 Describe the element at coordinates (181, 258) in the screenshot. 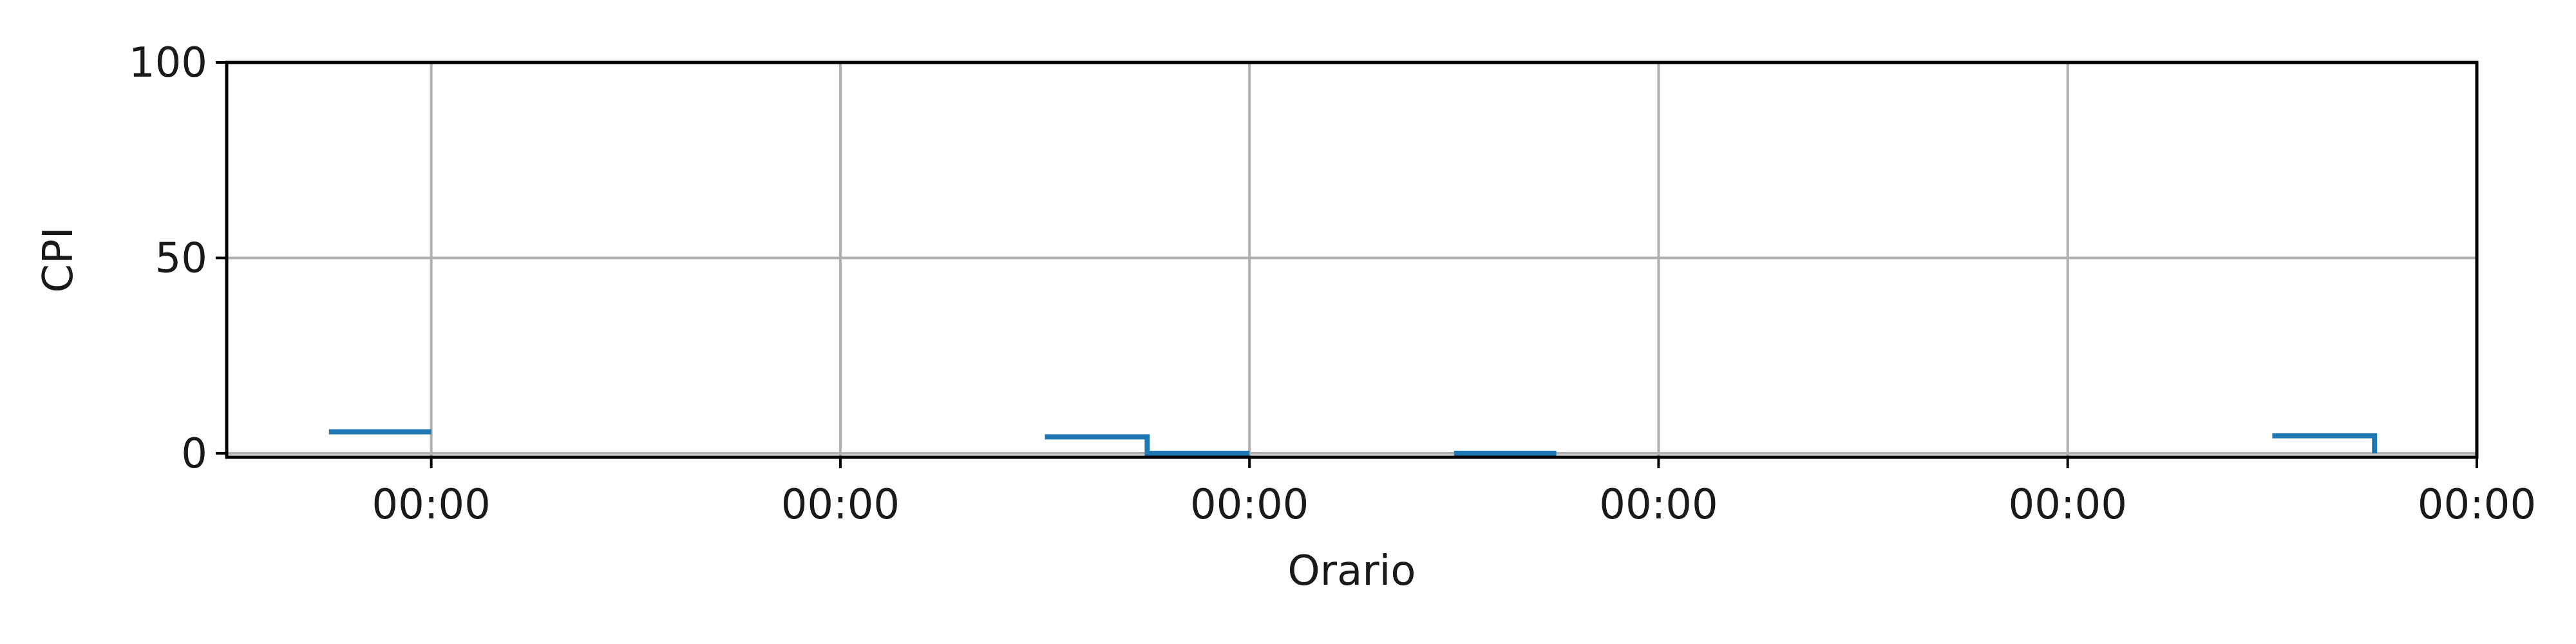

I see `y-tick-label: 50` at that location.